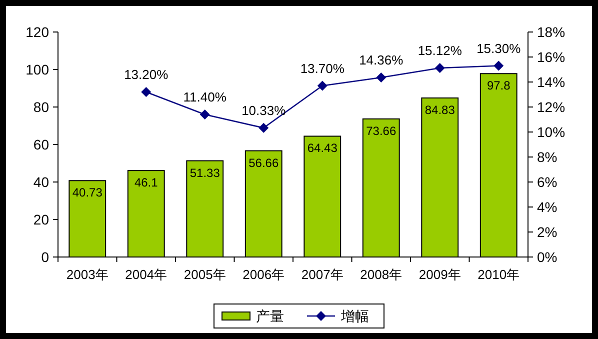 This screenshot has height=339, width=598. Describe the element at coordinates (551, 132) in the screenshot. I see `y2-tick-label: 10%` at that location.